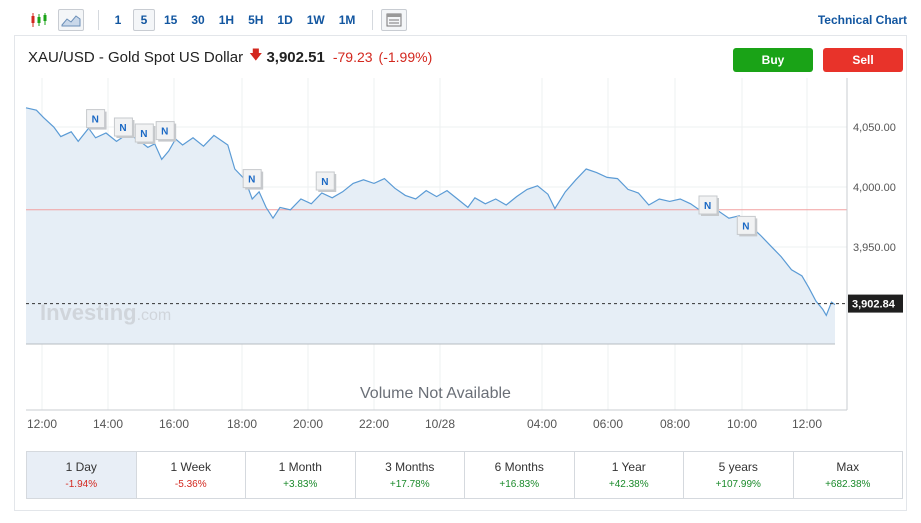 This screenshot has width=921, height=523. Describe the element at coordinates (848, 484) in the screenshot. I see `period-change: +682.38%` at that location.